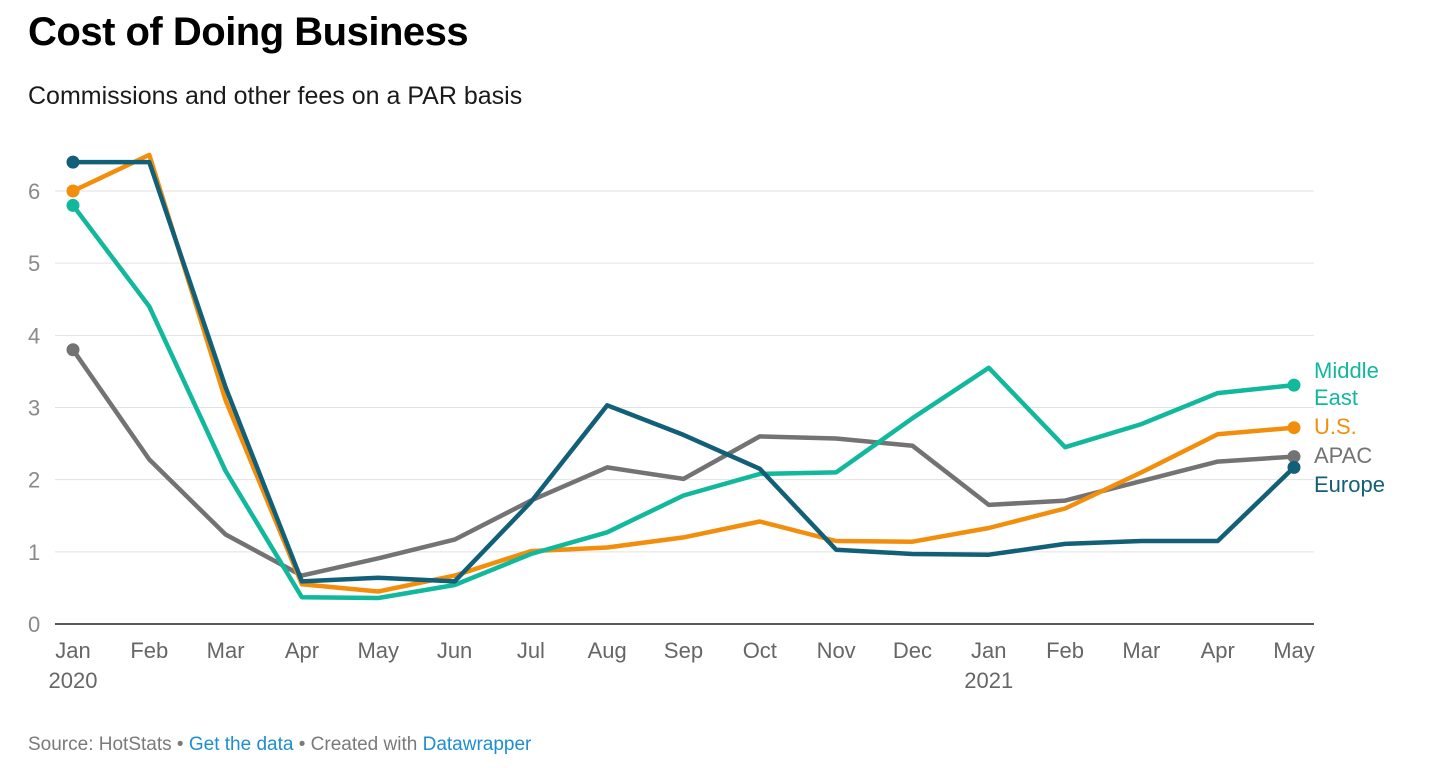 Image resolution: width=1438 pixels, height=768 pixels. Describe the element at coordinates (248, 32) in the screenshot. I see `chart-title: Cost of Doing Business` at that location.